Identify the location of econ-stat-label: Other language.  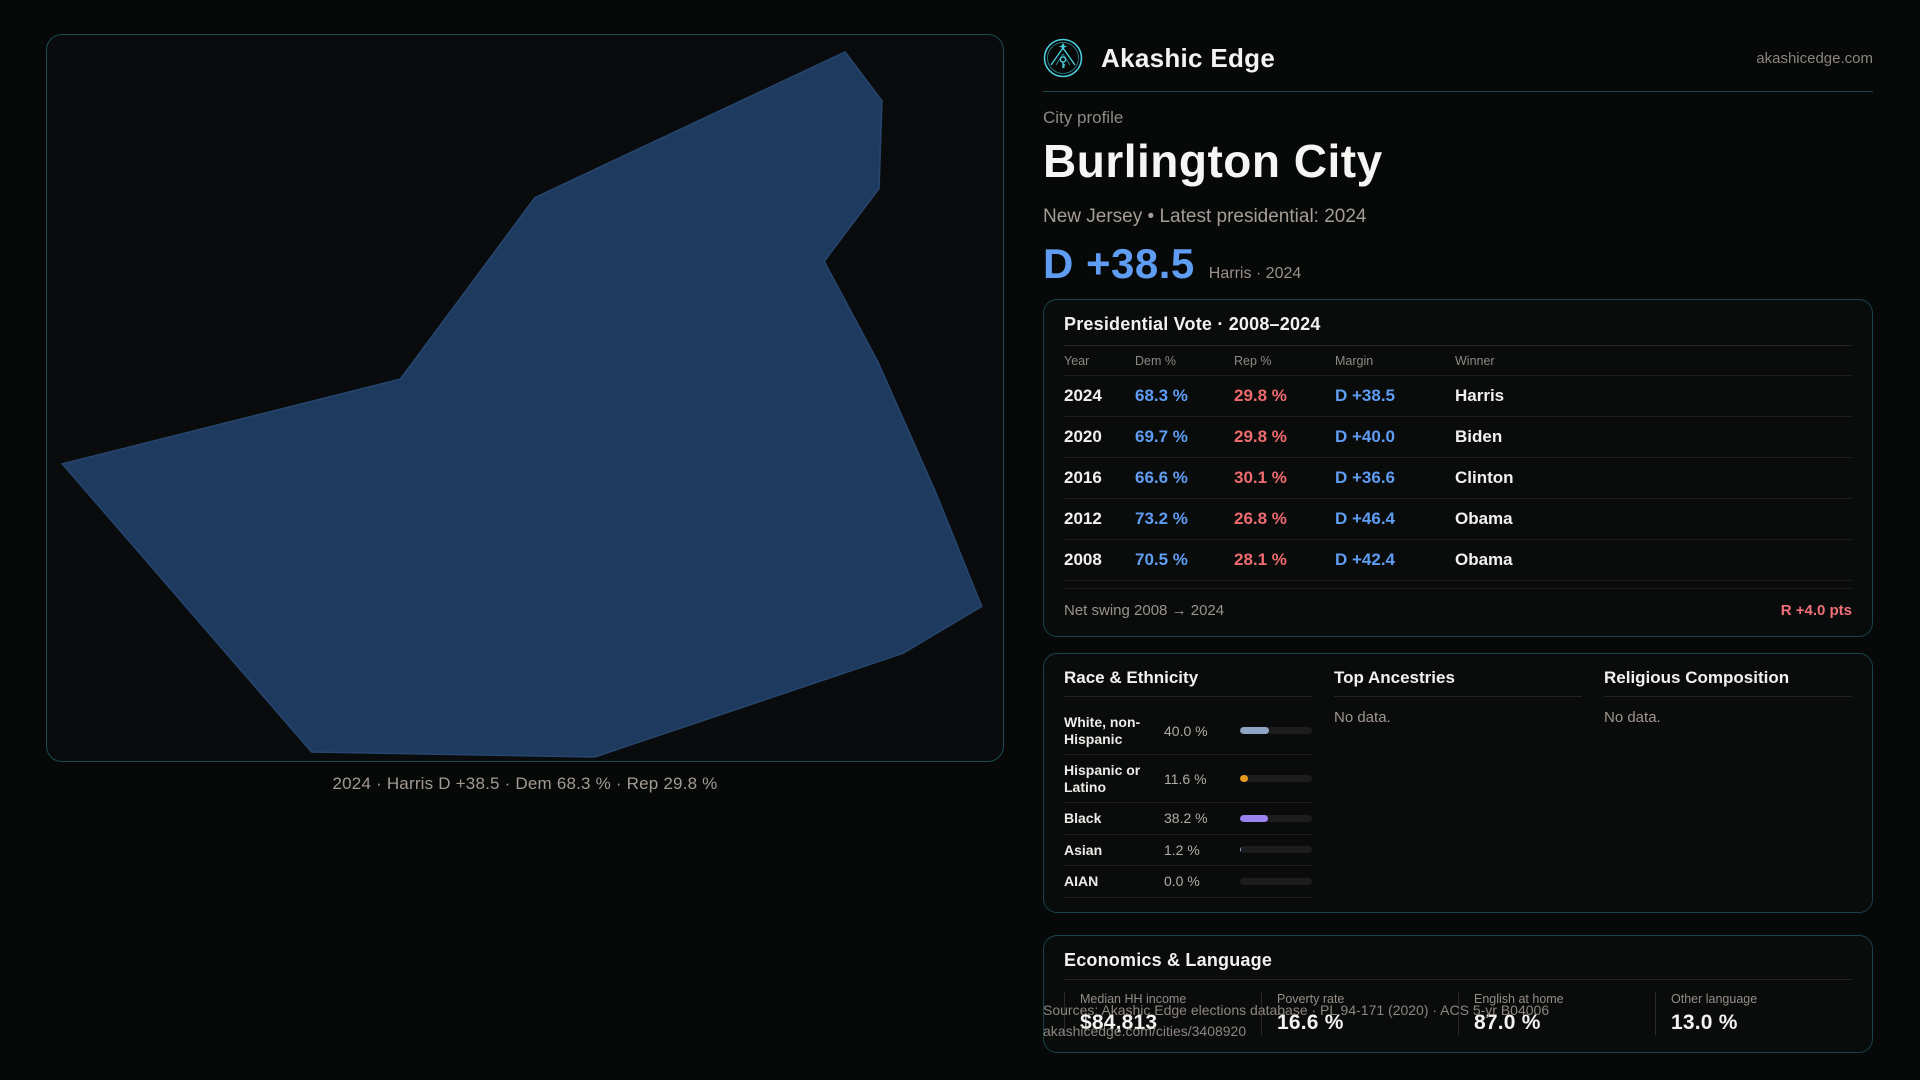
(1714, 999).